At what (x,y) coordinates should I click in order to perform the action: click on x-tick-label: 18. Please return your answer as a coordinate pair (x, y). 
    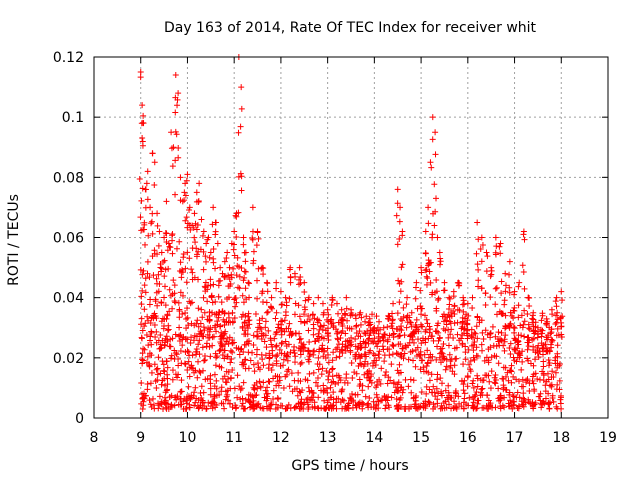
    Looking at the image, I should click on (561, 438).